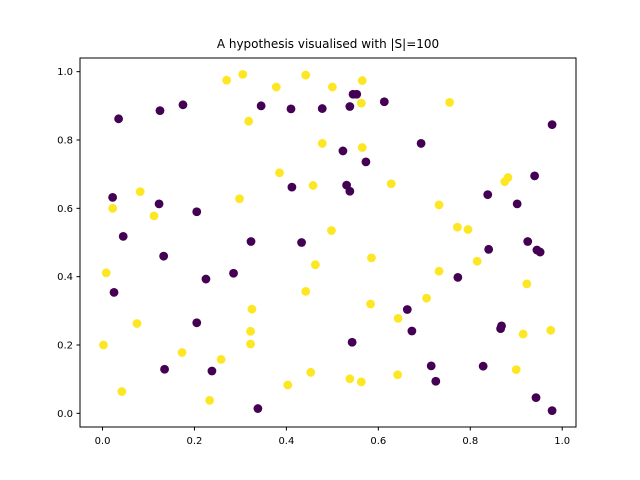 The height and width of the screenshot is (480, 640). What do you see at coordinates (65, 346) in the screenshot?
I see `y-tick-label: 0.2` at bounding box center [65, 346].